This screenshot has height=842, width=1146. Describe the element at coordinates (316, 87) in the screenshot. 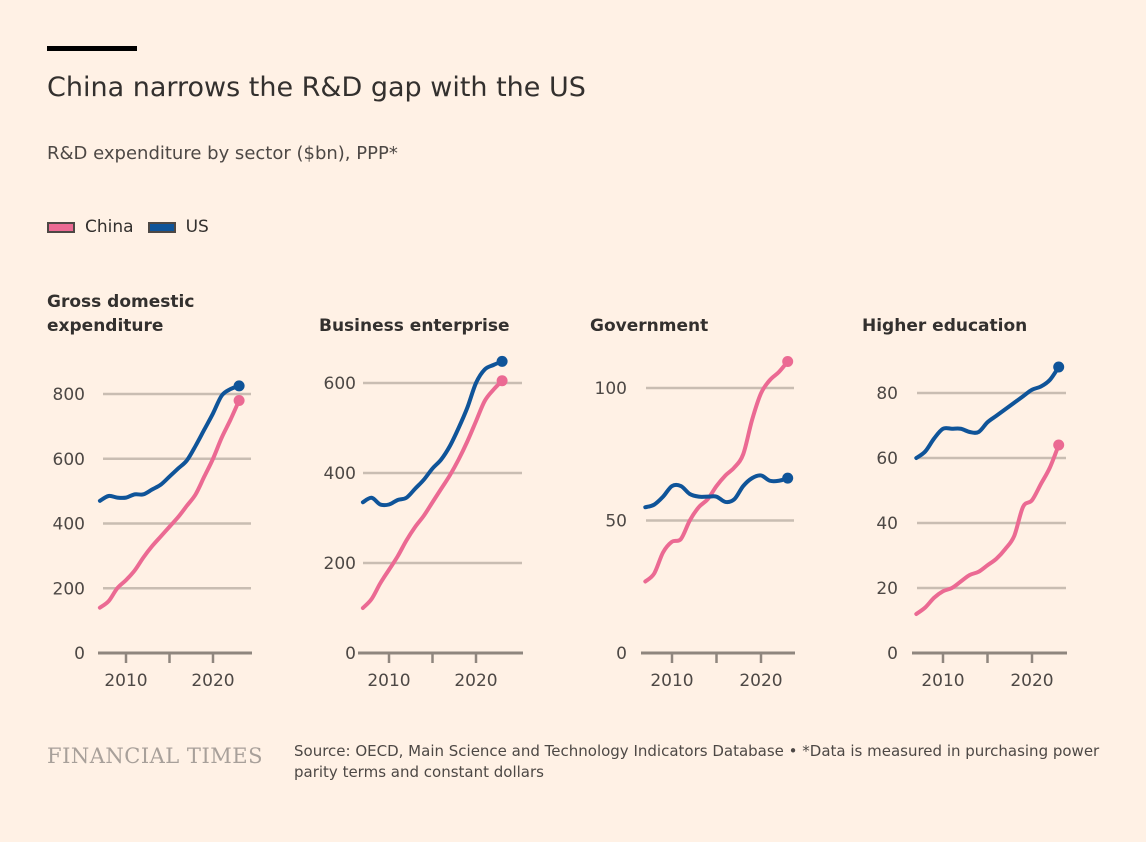

I see `chart-title: China narrows the R&D gap with the US` at that location.